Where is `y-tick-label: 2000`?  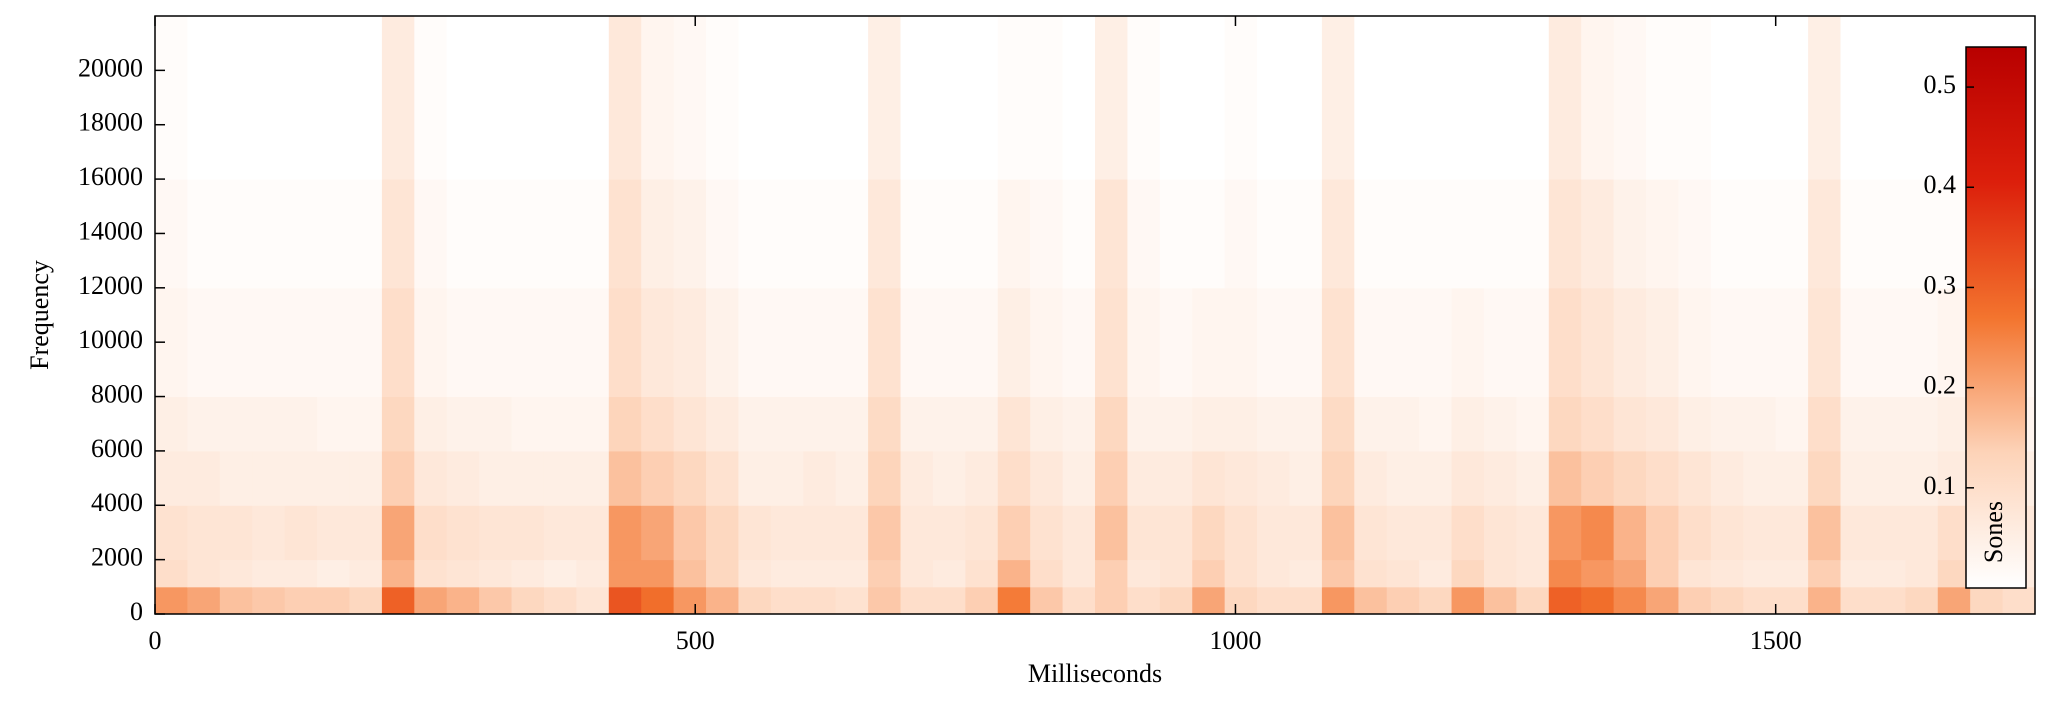
y-tick-label: 2000 is located at coordinates (117, 557).